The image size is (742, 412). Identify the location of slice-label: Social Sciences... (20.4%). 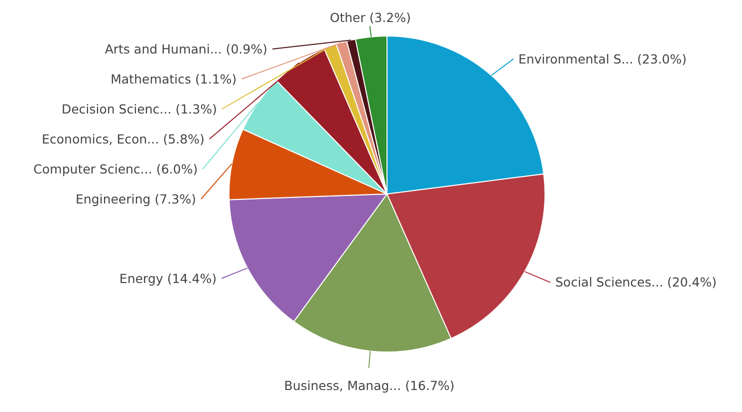
(636, 282).